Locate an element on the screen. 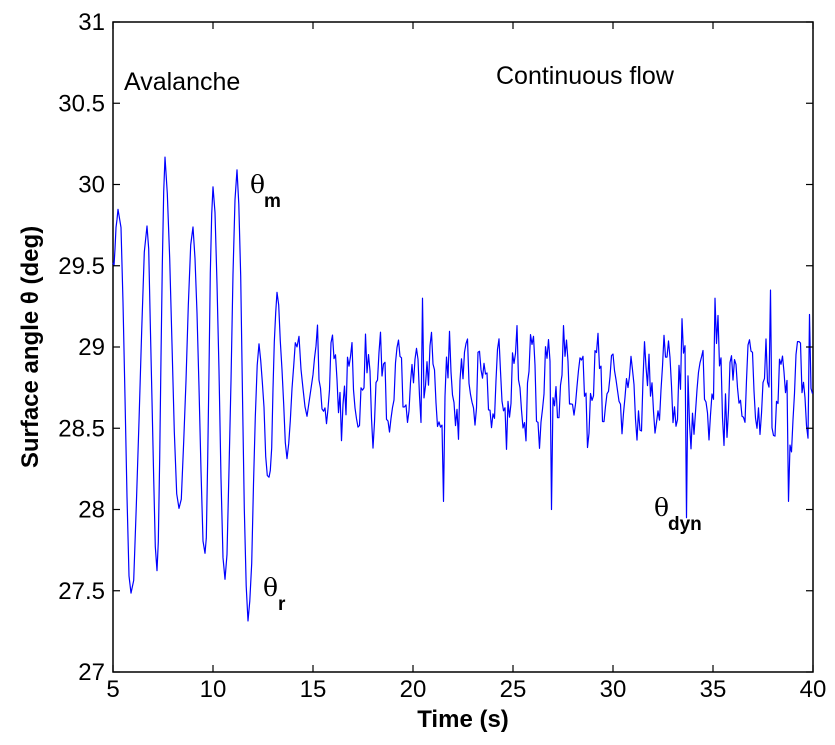  avalanche-label: Avalanche is located at coordinates (182, 82).